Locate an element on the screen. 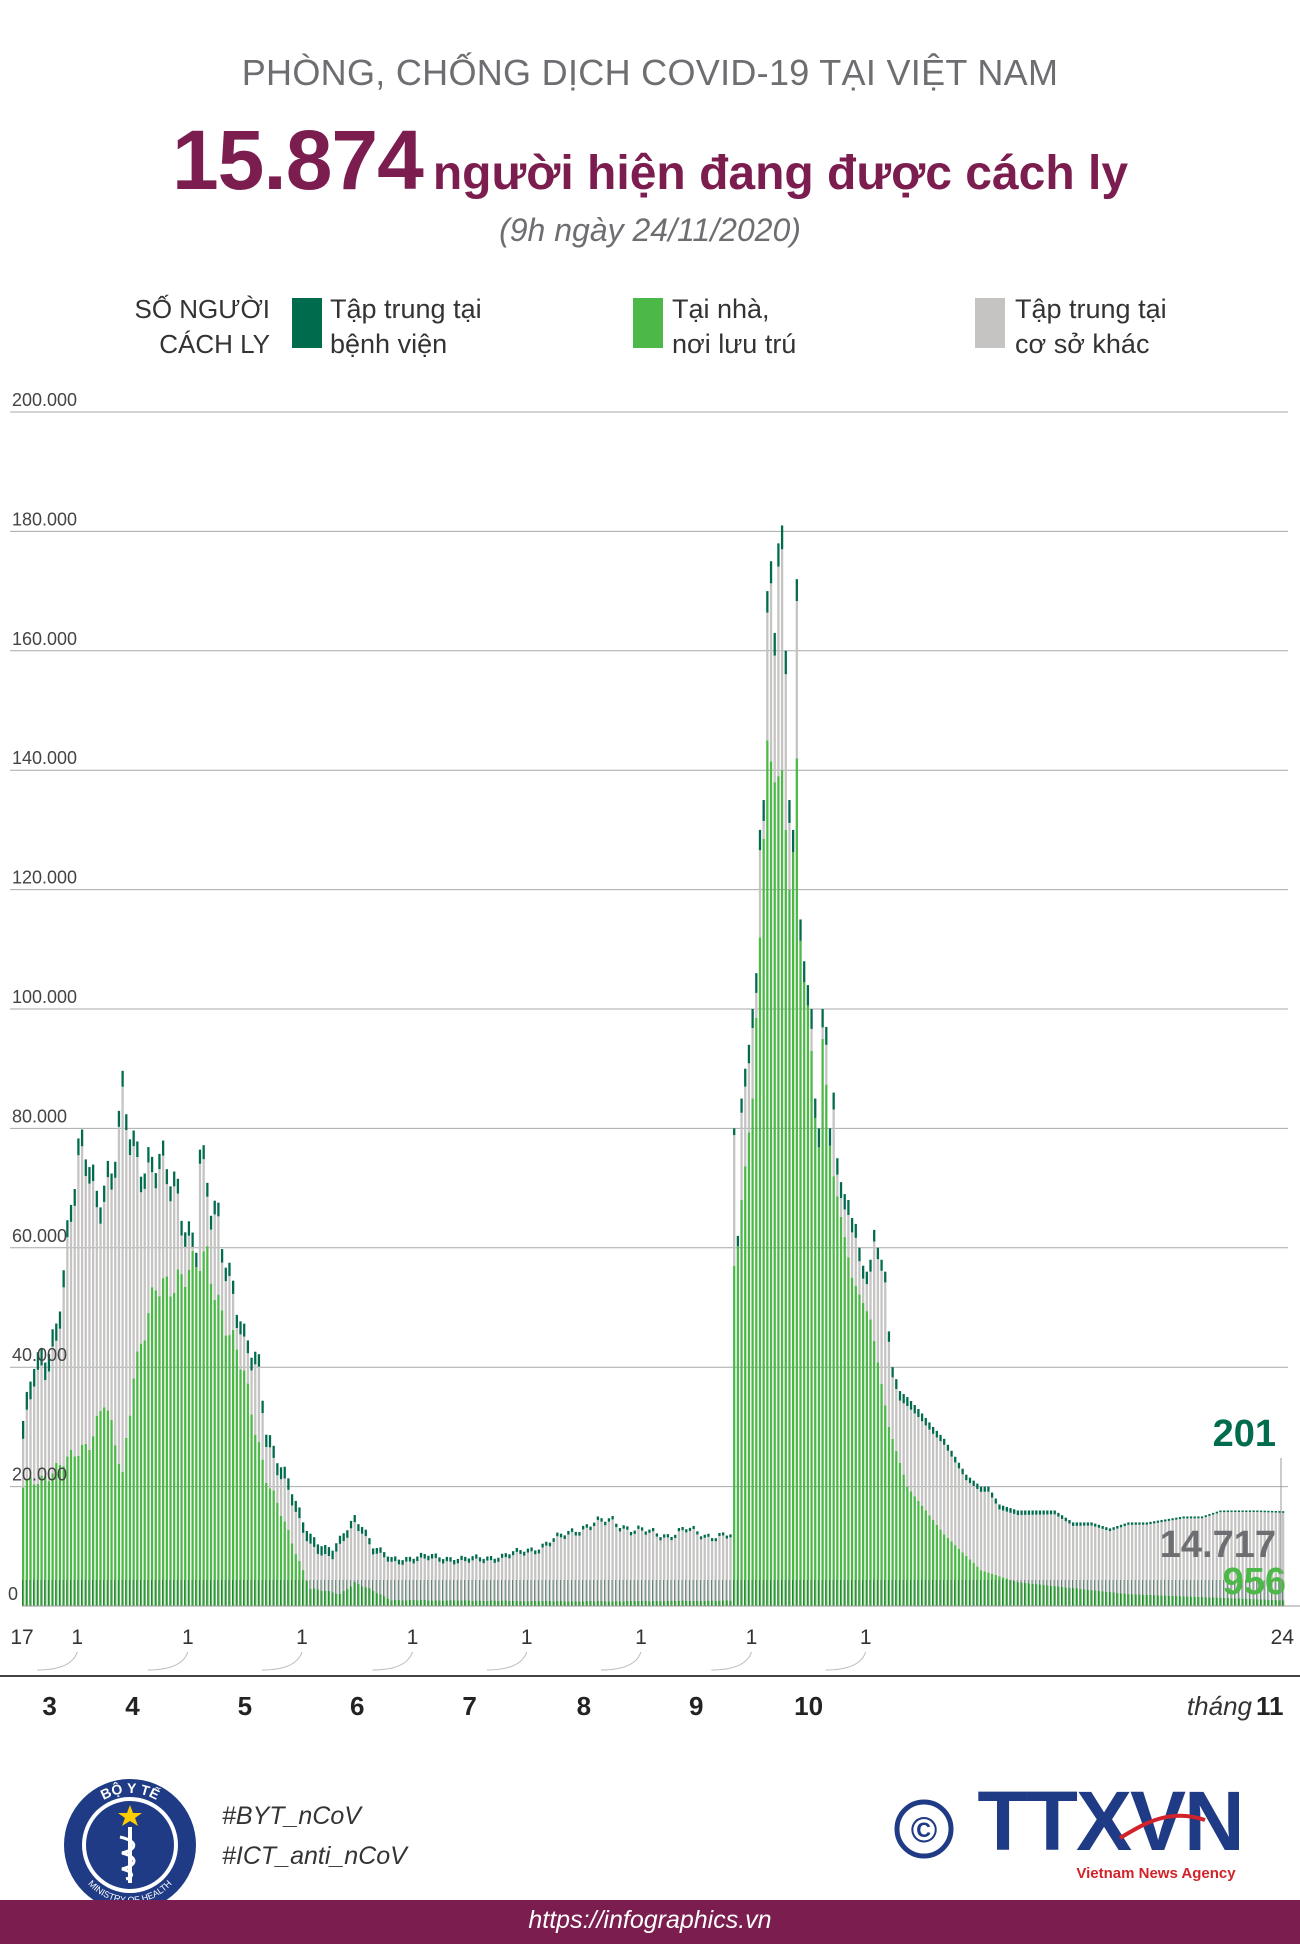 The height and width of the screenshot is (1944, 1300). hashtag-ict: #ICT_anti_nCoV is located at coordinates (314, 1856).